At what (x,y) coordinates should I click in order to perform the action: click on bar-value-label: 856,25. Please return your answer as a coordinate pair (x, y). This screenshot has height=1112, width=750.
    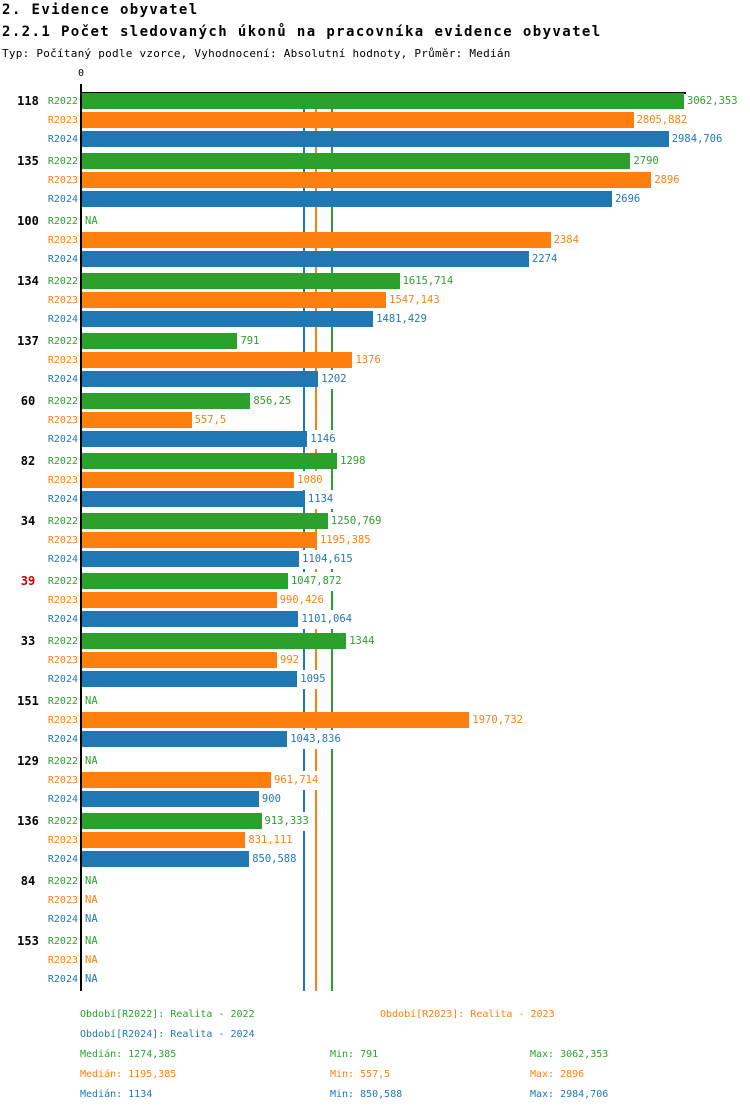
    Looking at the image, I should click on (273, 401).